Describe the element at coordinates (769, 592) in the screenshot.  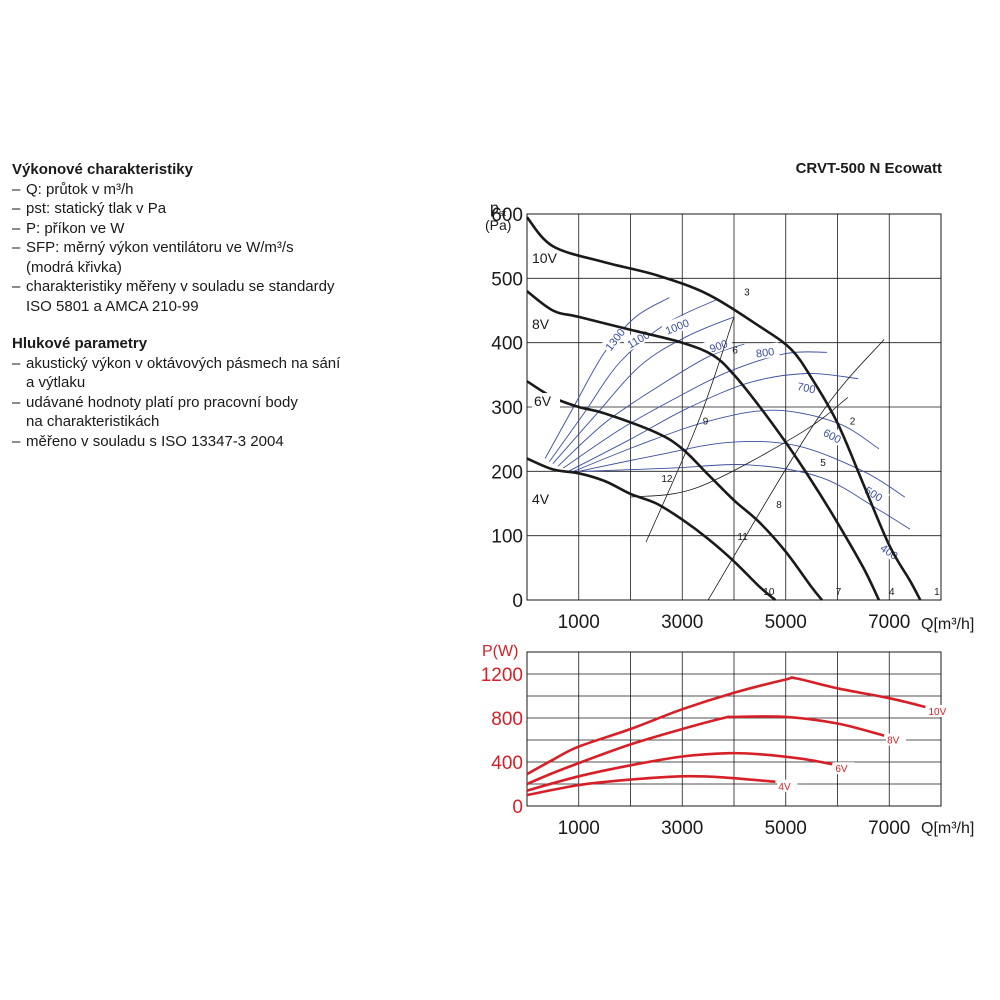
I see `operating-point-label: 10` at that location.